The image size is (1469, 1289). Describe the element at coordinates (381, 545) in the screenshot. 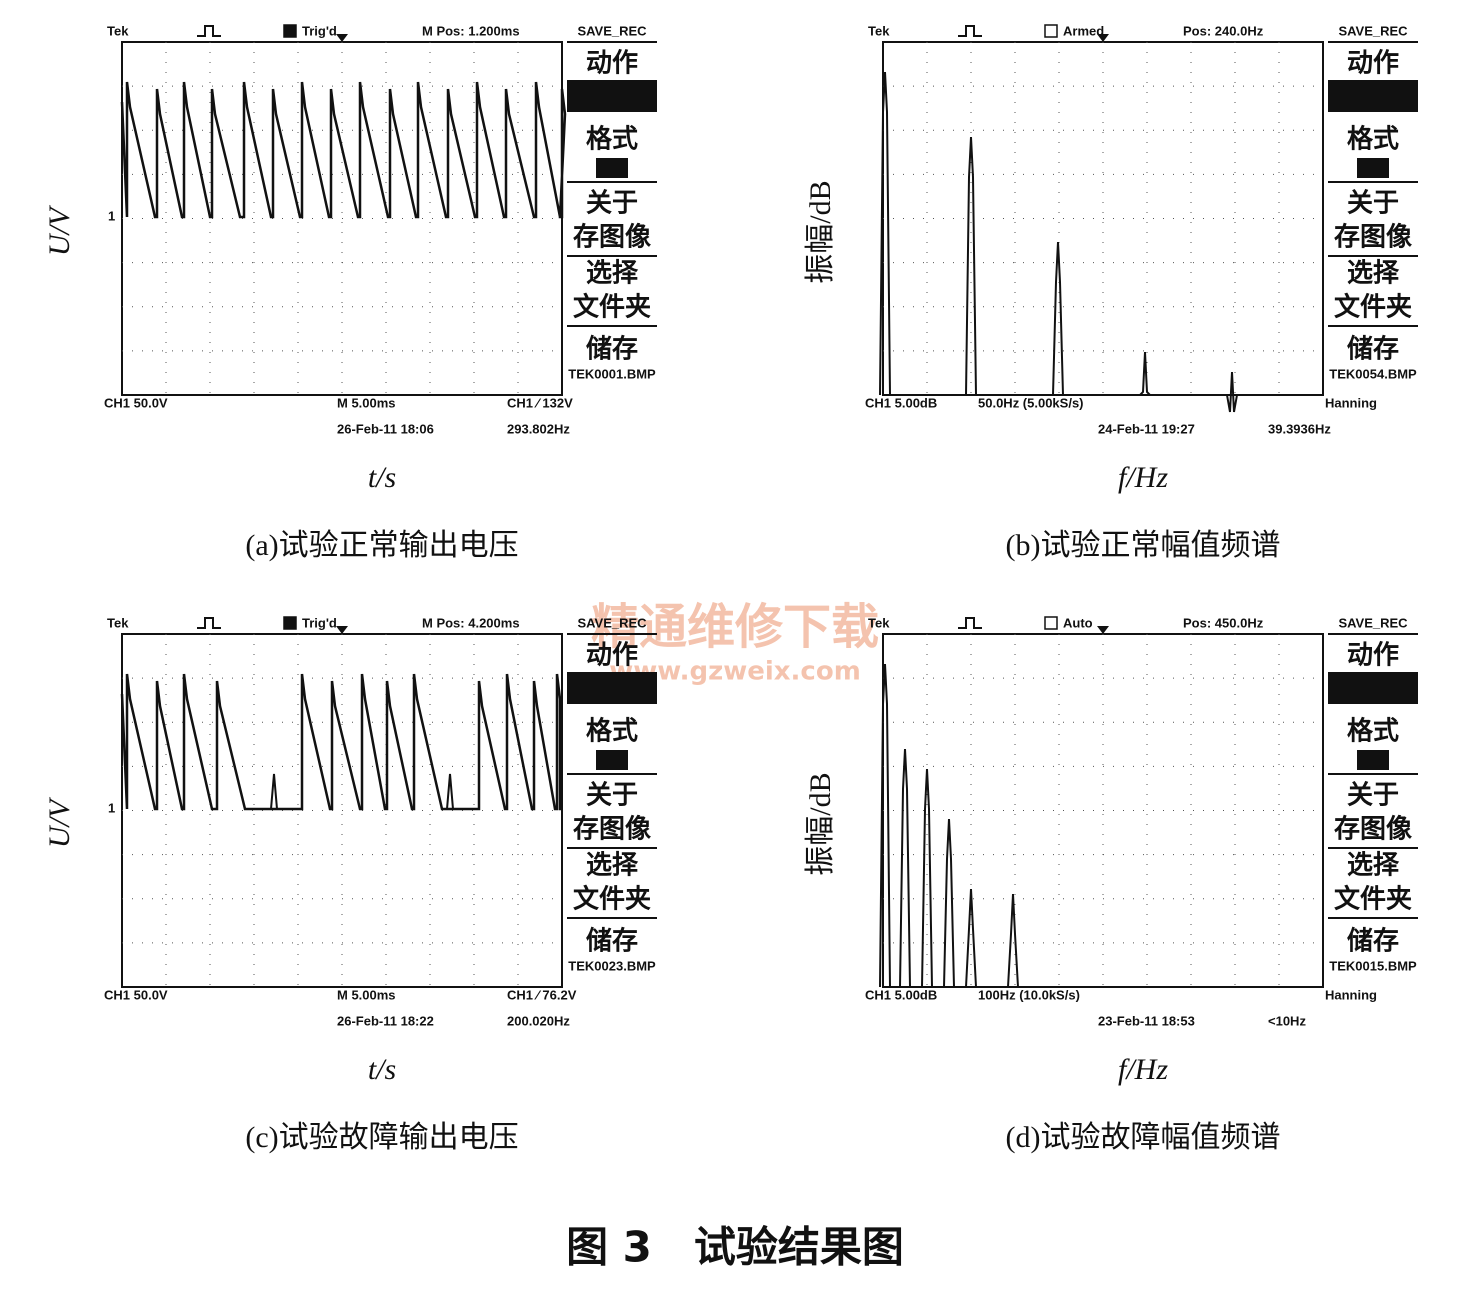

I see `caption: (a)试验正常输出电压` at that location.